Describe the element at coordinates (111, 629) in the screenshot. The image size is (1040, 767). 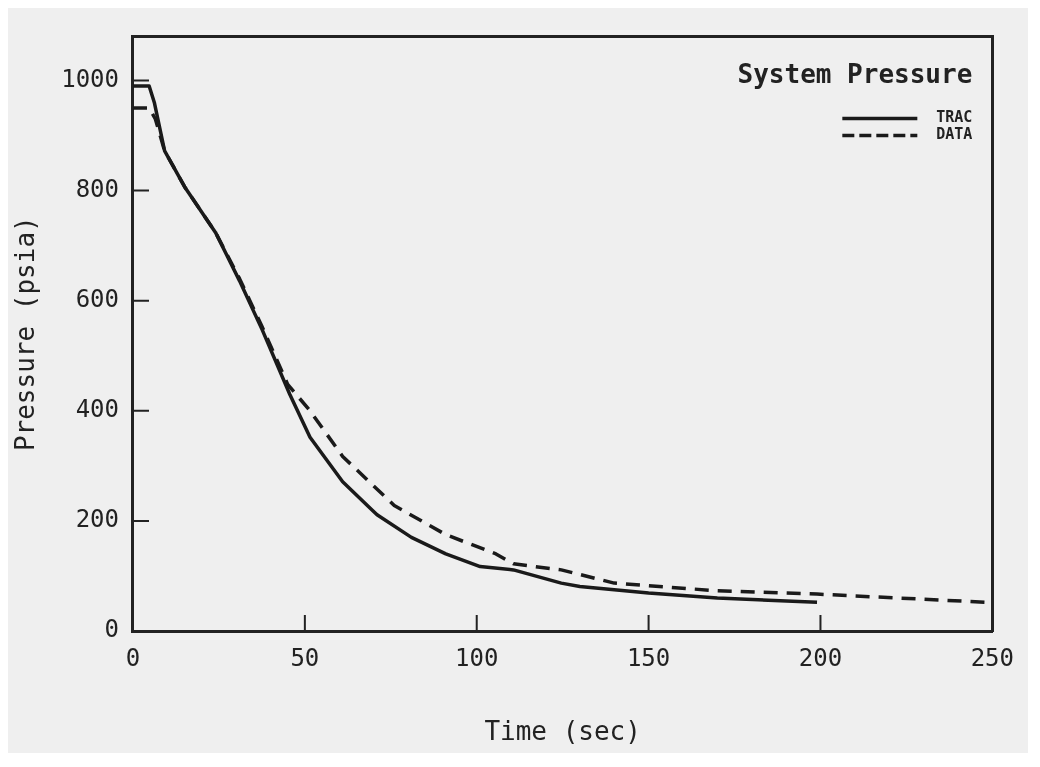
I see `y-tick-label: 0` at that location.